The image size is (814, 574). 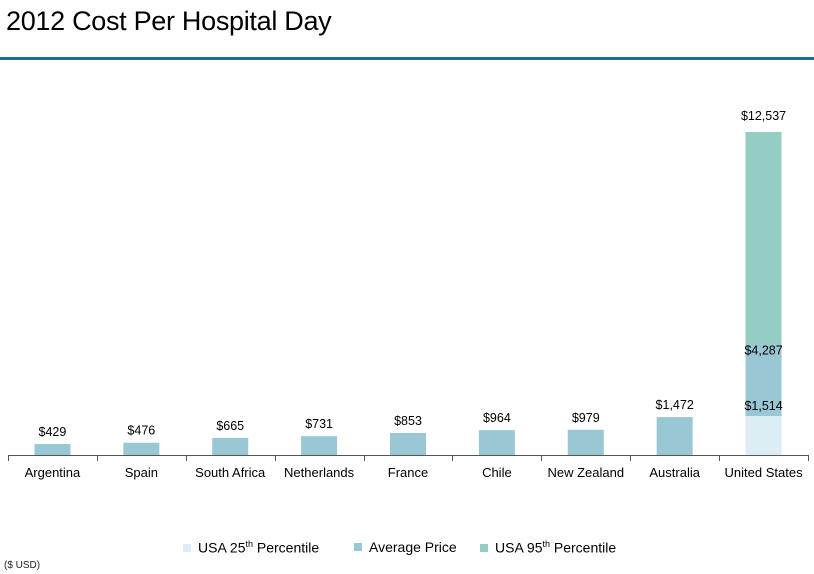 What do you see at coordinates (763, 380) in the screenshot?
I see `bar-united-states-average` at bounding box center [763, 380].